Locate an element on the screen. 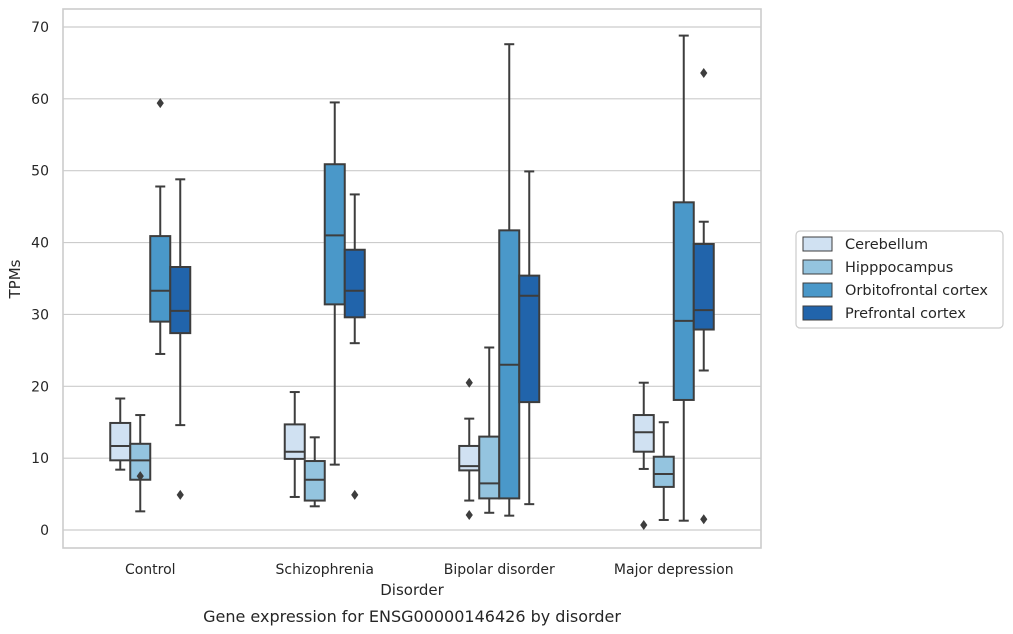 This screenshot has width=1013, height=634. y-tick-labels: 0 10 20 30 40 50 60 70 is located at coordinates (40, 279).